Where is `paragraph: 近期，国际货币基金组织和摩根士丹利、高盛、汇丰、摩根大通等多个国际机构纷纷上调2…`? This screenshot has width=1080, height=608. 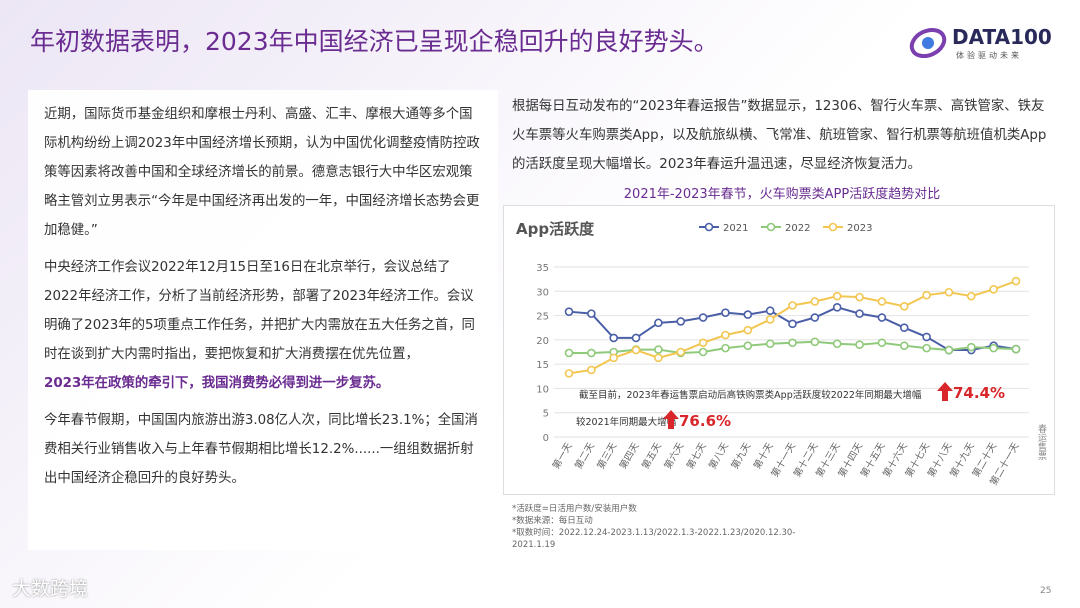 paragraph: 近期，国际货币基金组织和摩根士丹利、高盛、汇丰、摩根大通等多个国际机构纷纷上调2… is located at coordinates (262, 172).